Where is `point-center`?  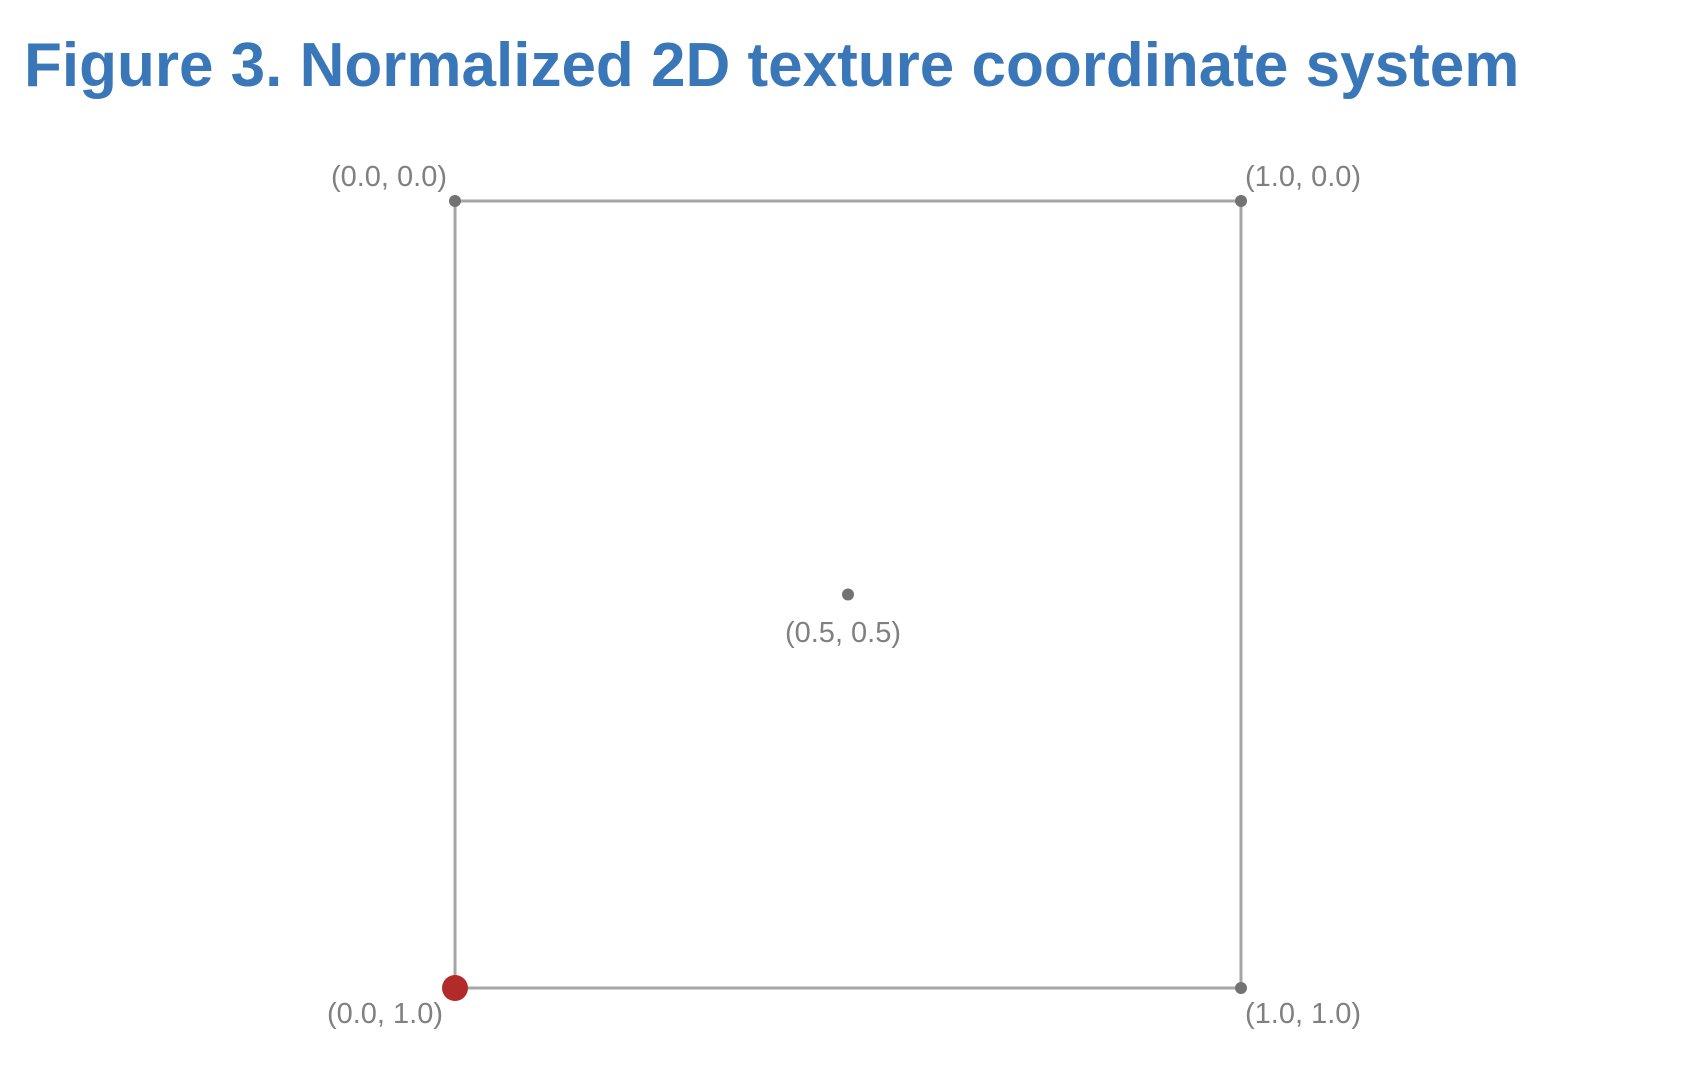
point-center is located at coordinates (848, 594).